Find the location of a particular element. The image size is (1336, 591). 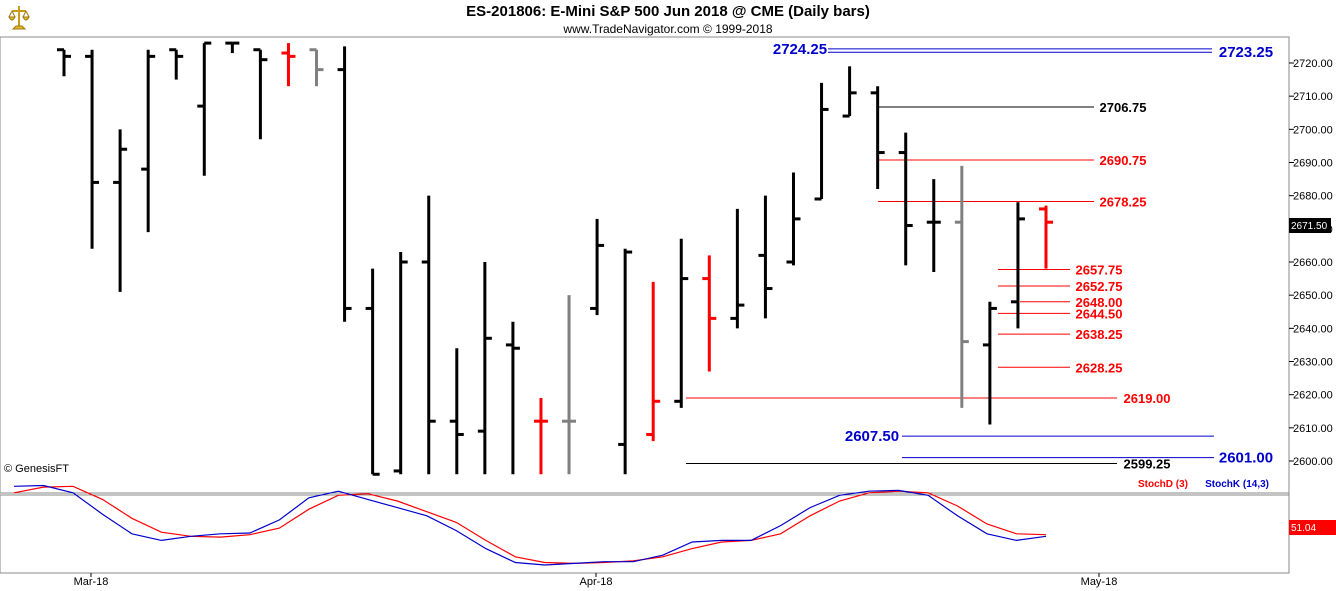

level-label: 2723.25 is located at coordinates (1246, 52).